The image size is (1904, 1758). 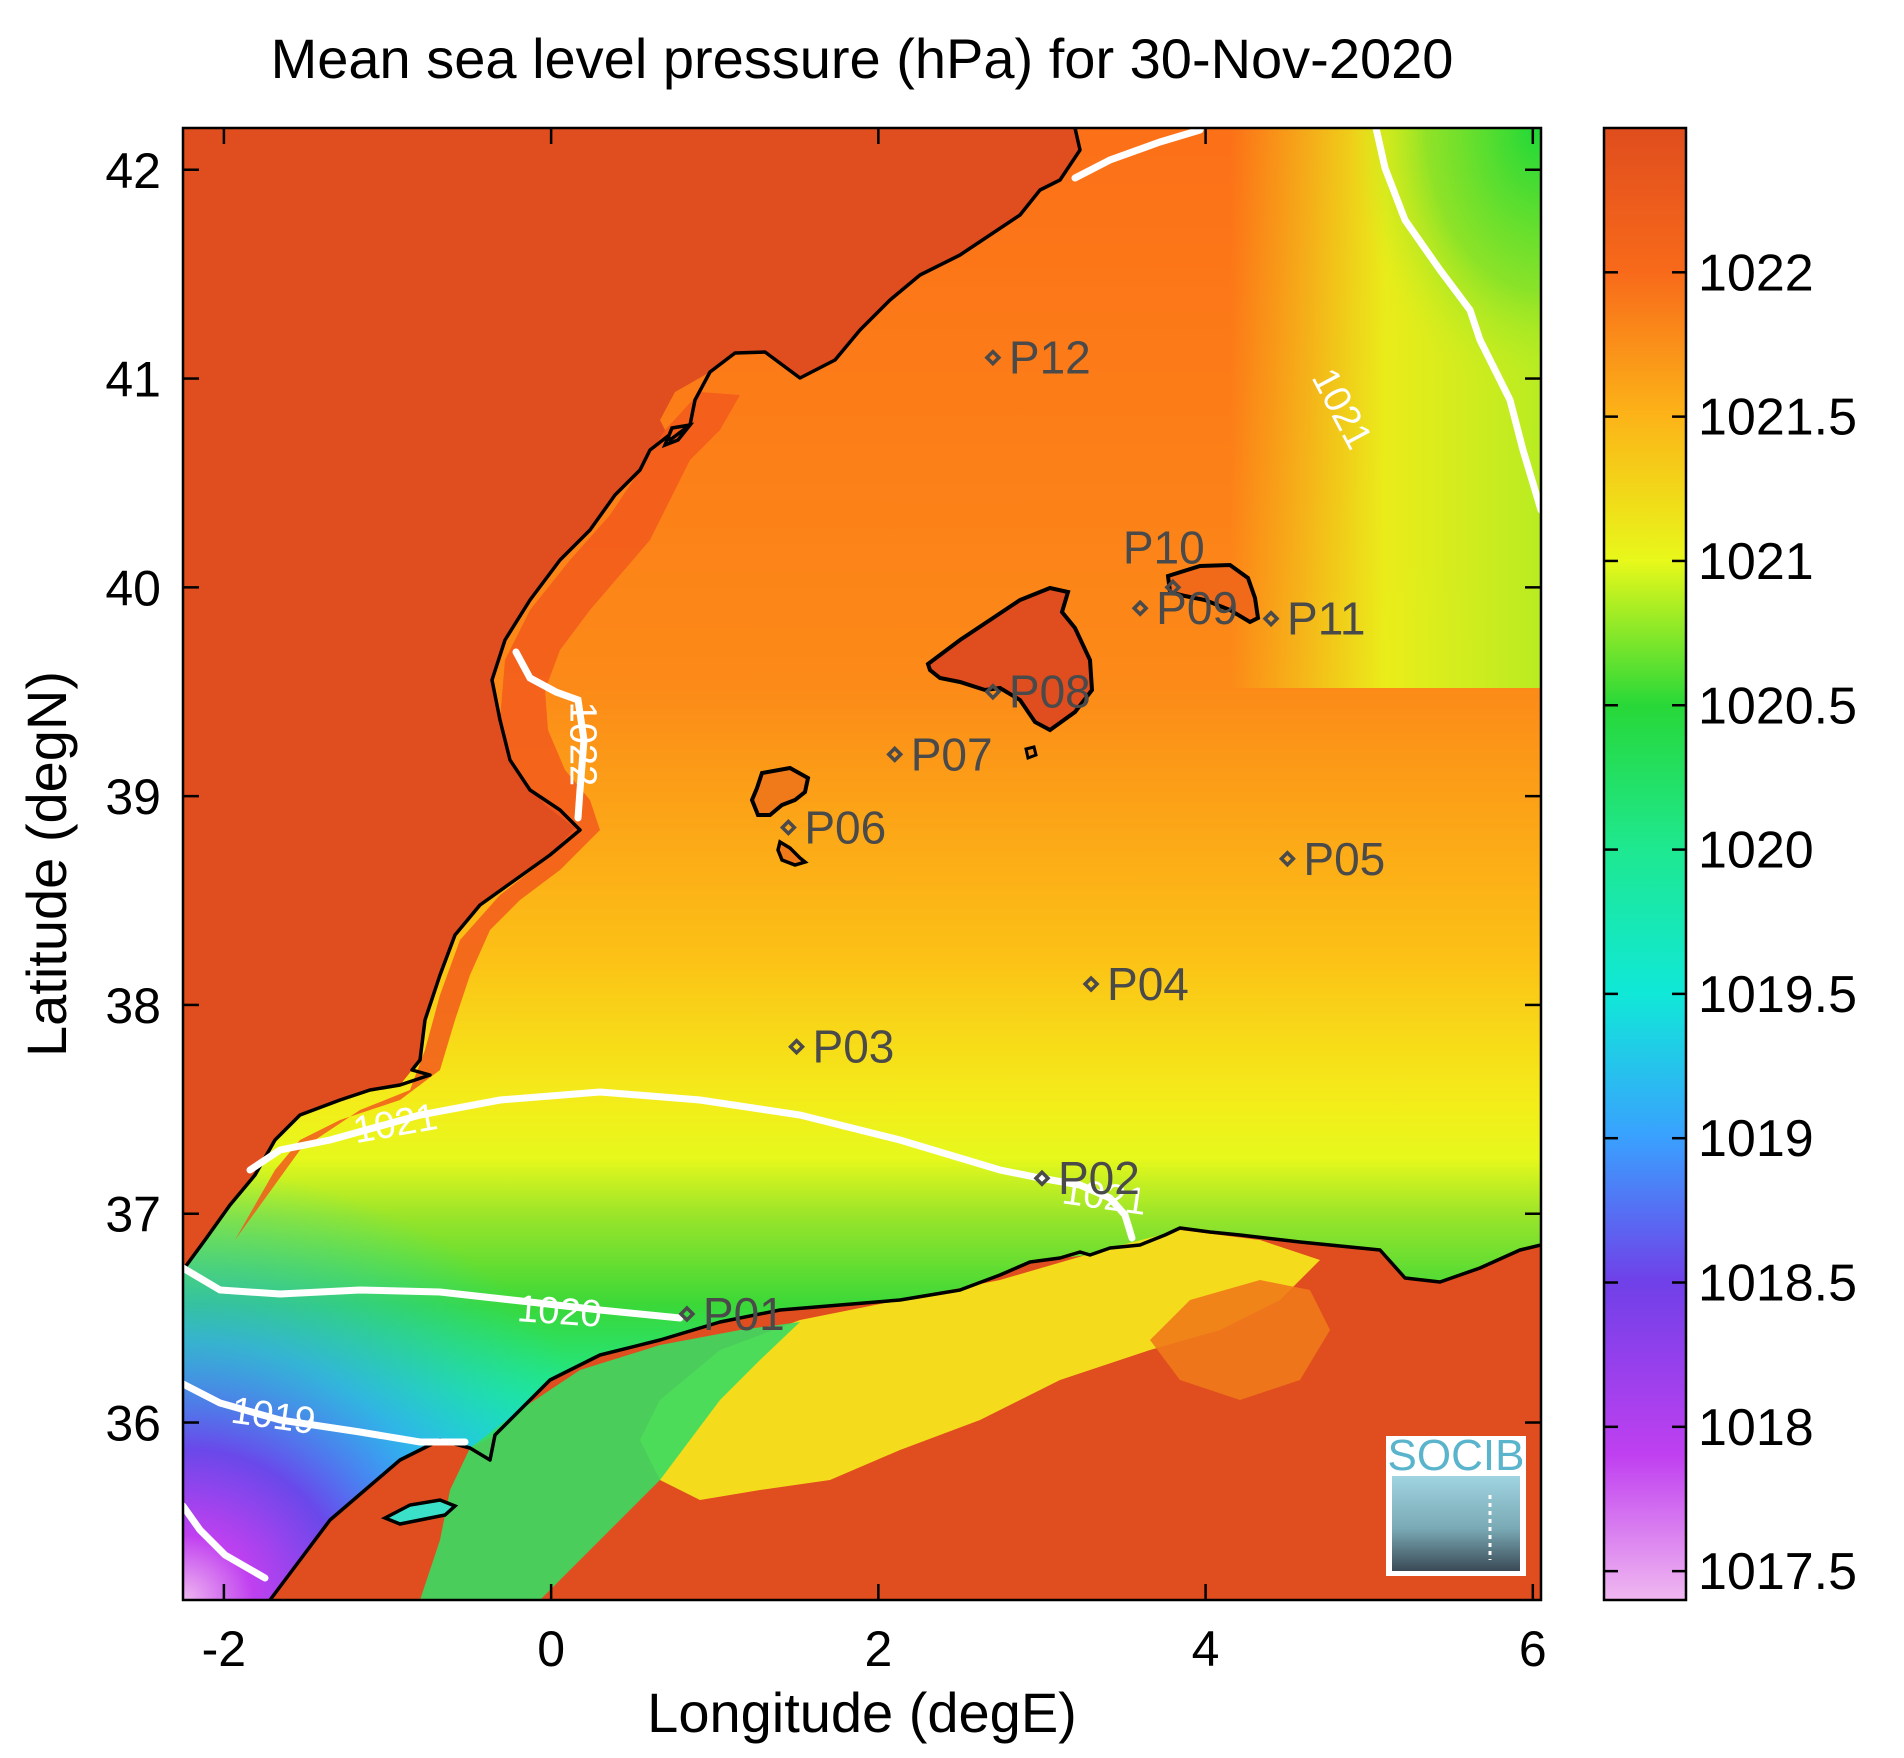 I want to click on station-label: P04, so click(x=1148, y=984).